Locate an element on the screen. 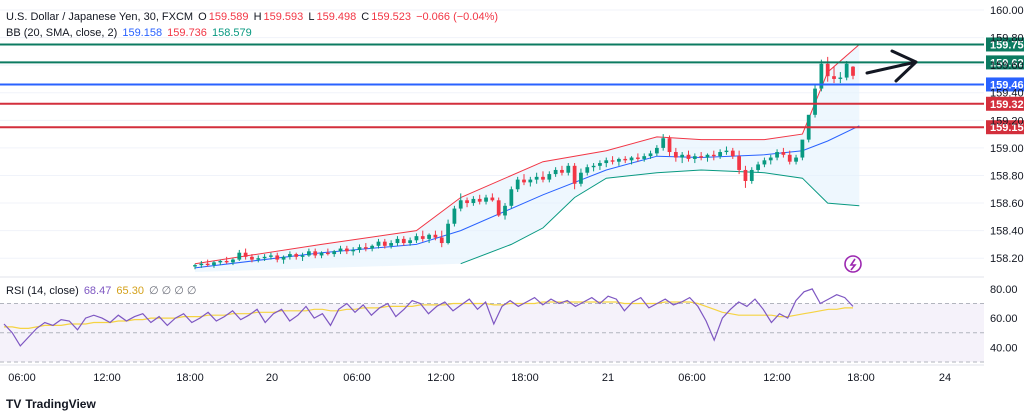 The image size is (1024, 416). price-tick-label: 159.40 is located at coordinates (1007, 94).